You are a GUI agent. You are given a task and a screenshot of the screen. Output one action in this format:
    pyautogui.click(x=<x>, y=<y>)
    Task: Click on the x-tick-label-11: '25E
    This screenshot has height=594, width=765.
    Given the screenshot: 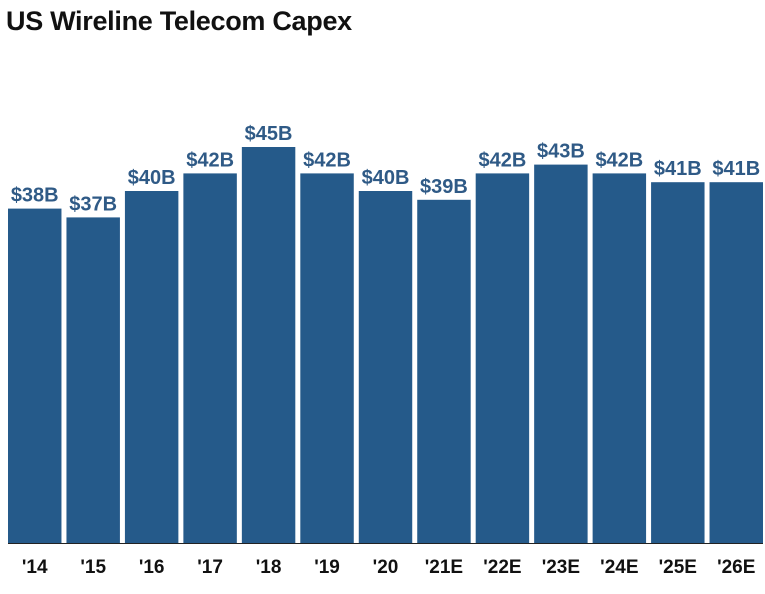 What is the action you would take?
    pyautogui.click(x=678, y=567)
    